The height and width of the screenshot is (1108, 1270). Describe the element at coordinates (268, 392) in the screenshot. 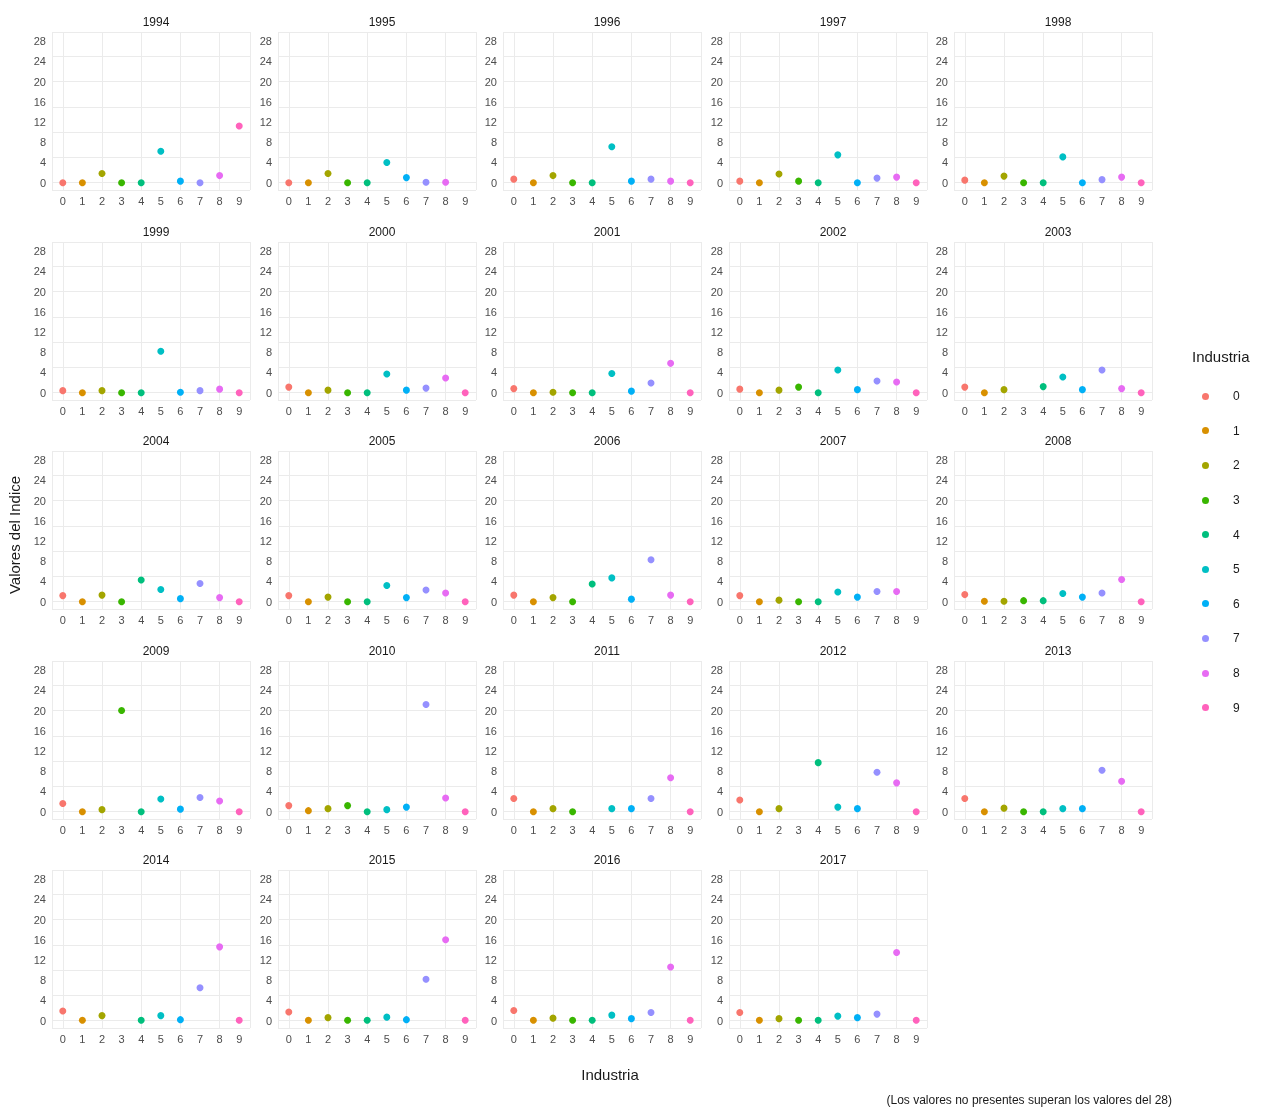

I see `y-tick-label: 0` at that location.